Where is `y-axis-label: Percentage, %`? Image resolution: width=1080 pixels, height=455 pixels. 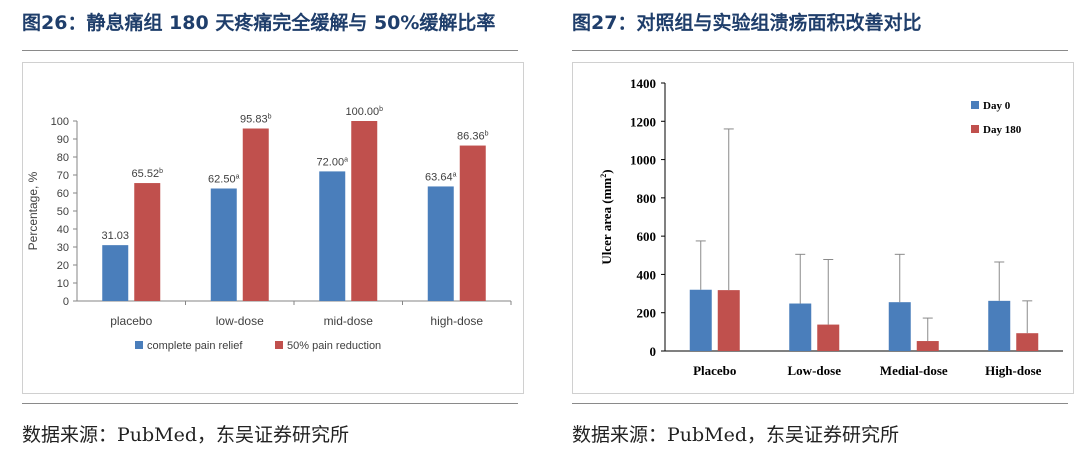 y-axis-label: Percentage, % is located at coordinates (33, 210).